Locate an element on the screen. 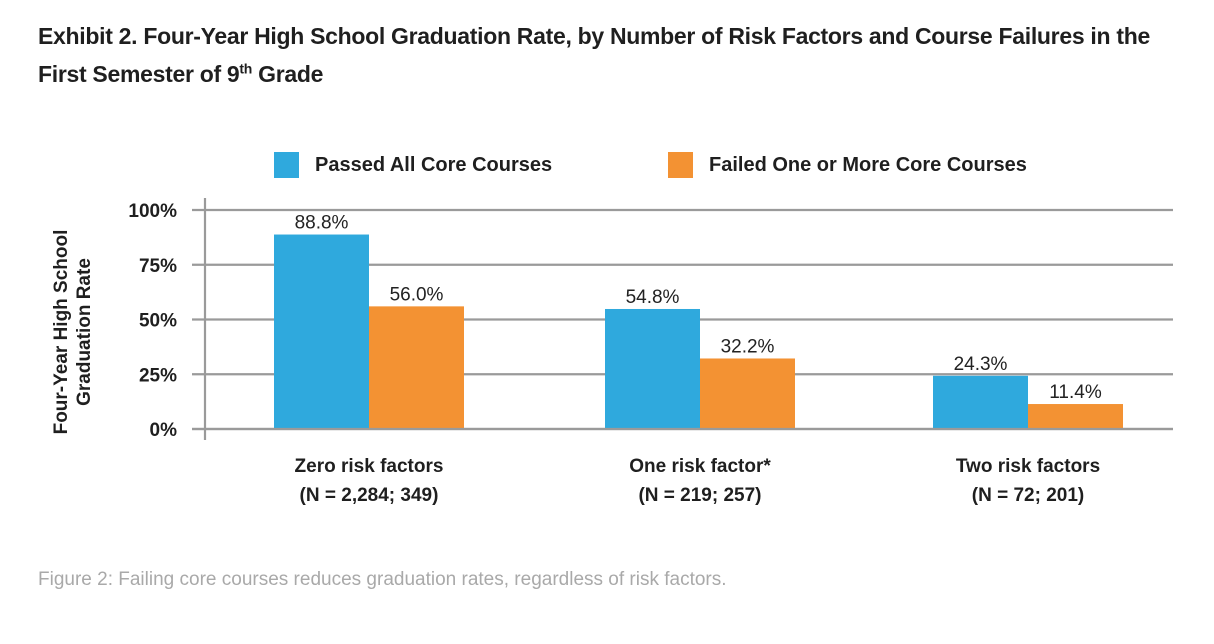 This screenshot has width=1214, height=644. y-tick-label: 25% is located at coordinates (158, 375).